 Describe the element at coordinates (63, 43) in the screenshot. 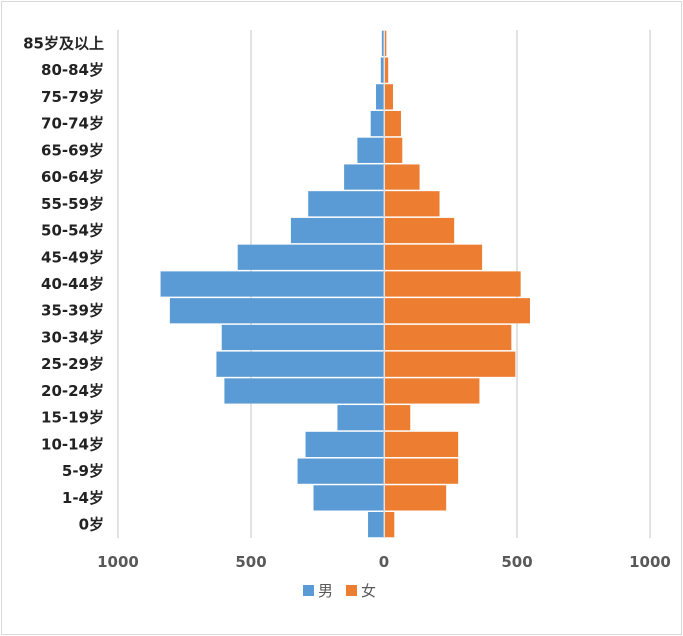

I see `category-label: 85岁及以上` at that location.